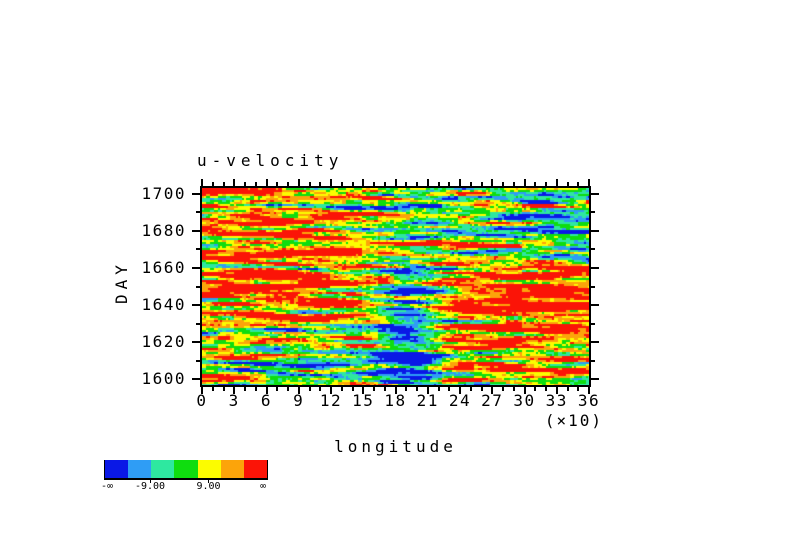 The width and height of the screenshot is (789, 558). What do you see at coordinates (107, 486) in the screenshot?
I see `colorbar-label-neg-inf: -∞` at bounding box center [107, 486].